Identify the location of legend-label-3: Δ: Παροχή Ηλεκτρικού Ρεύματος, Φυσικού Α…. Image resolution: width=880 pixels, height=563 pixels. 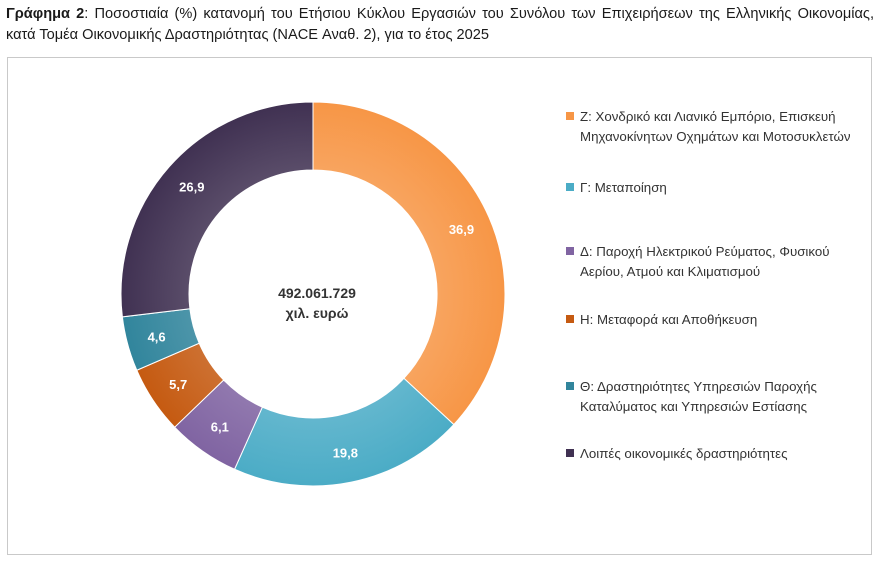
(705, 261).